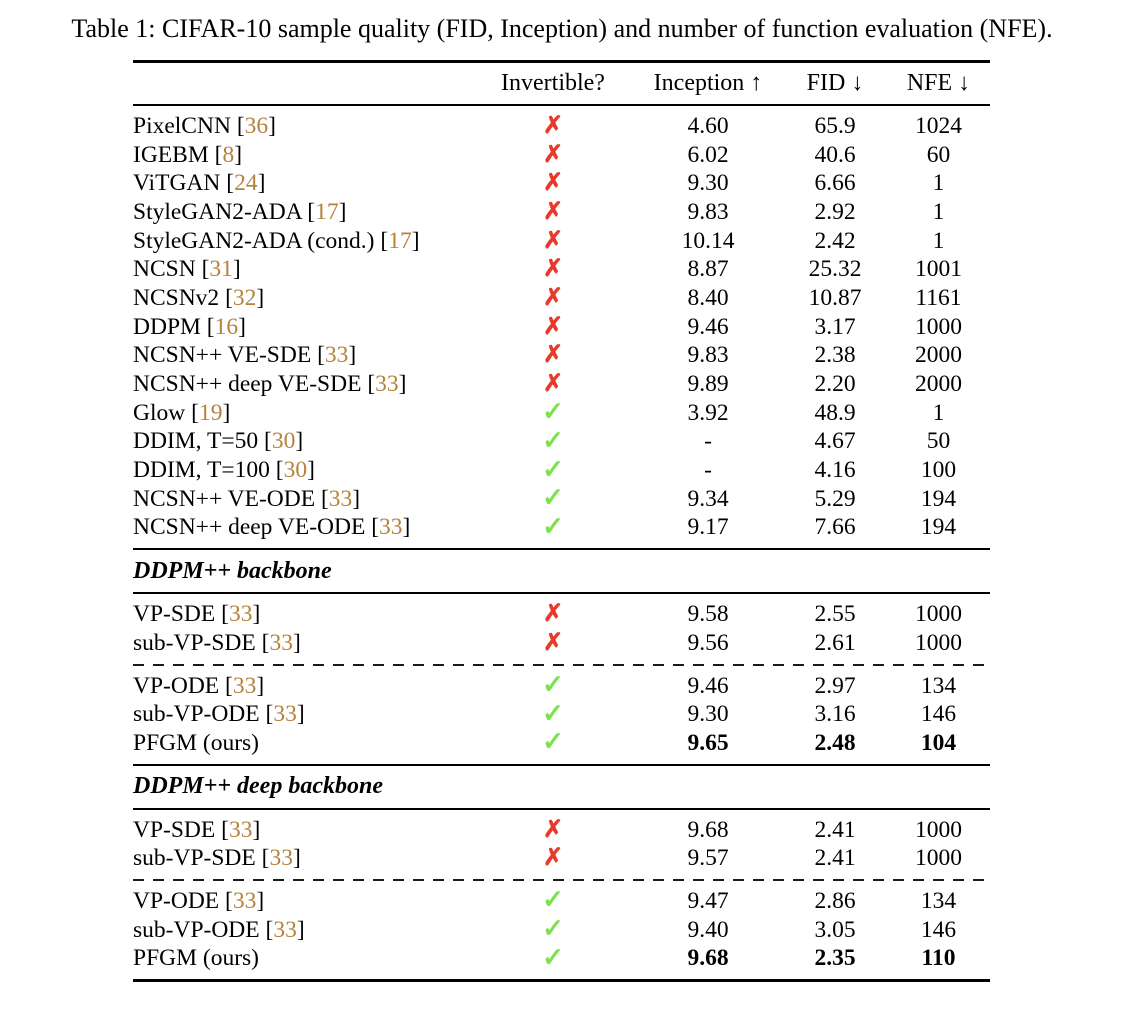  Describe the element at coordinates (835, 614) in the screenshot. I see `fid-cell: 2.55` at that location.